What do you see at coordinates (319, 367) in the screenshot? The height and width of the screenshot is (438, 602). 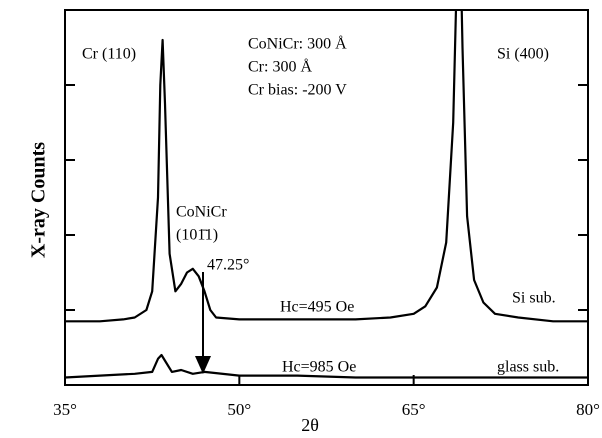 I see `annotation: Hc=985 Oe` at bounding box center [319, 367].